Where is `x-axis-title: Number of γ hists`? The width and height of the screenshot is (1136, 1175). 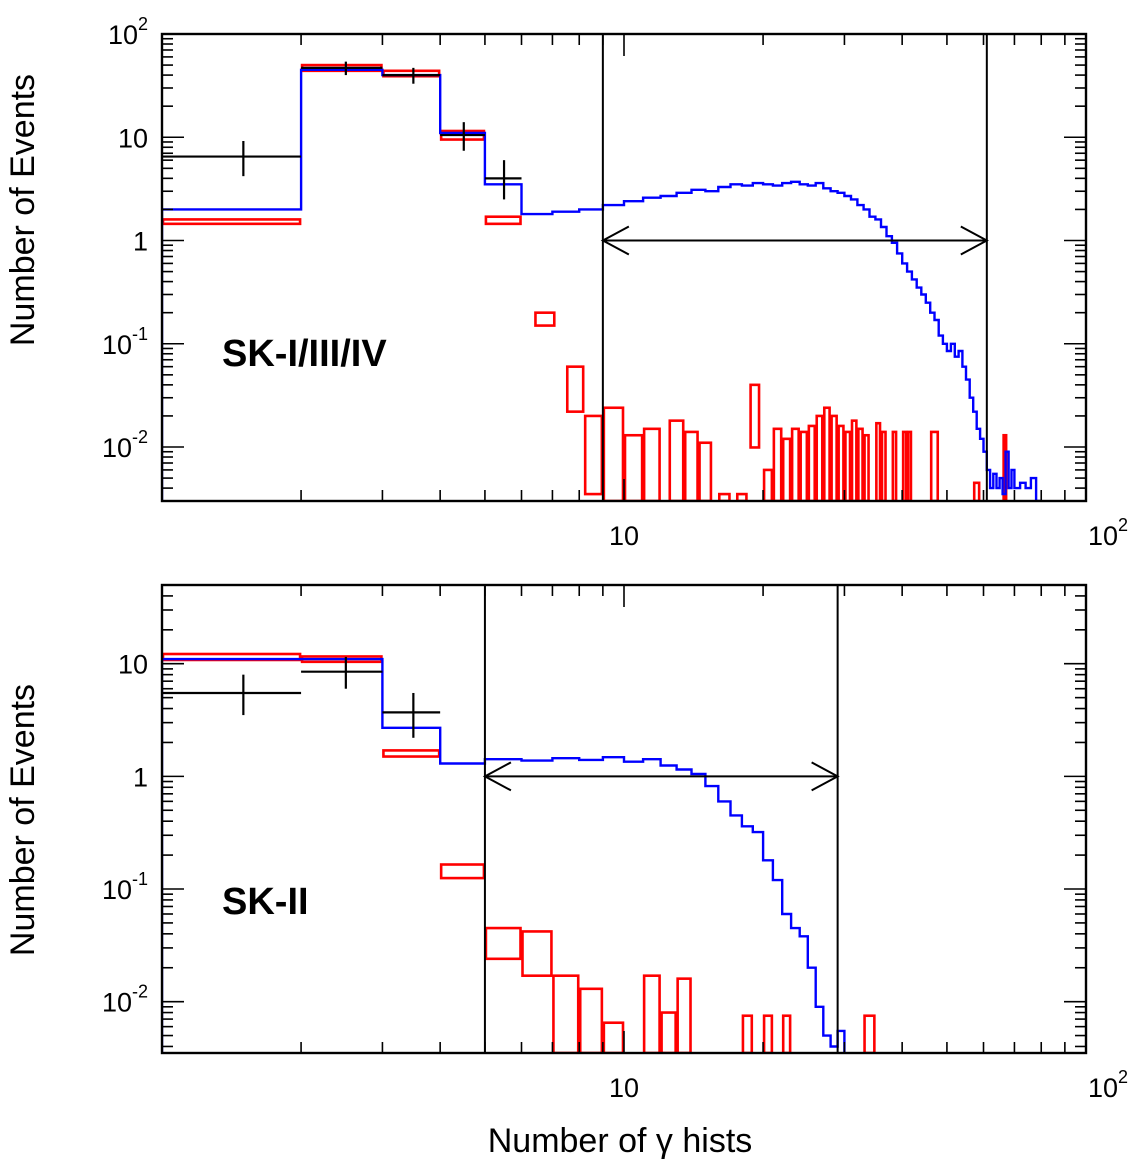
x-axis-title: Number of γ hists is located at coordinates (620, 1141).